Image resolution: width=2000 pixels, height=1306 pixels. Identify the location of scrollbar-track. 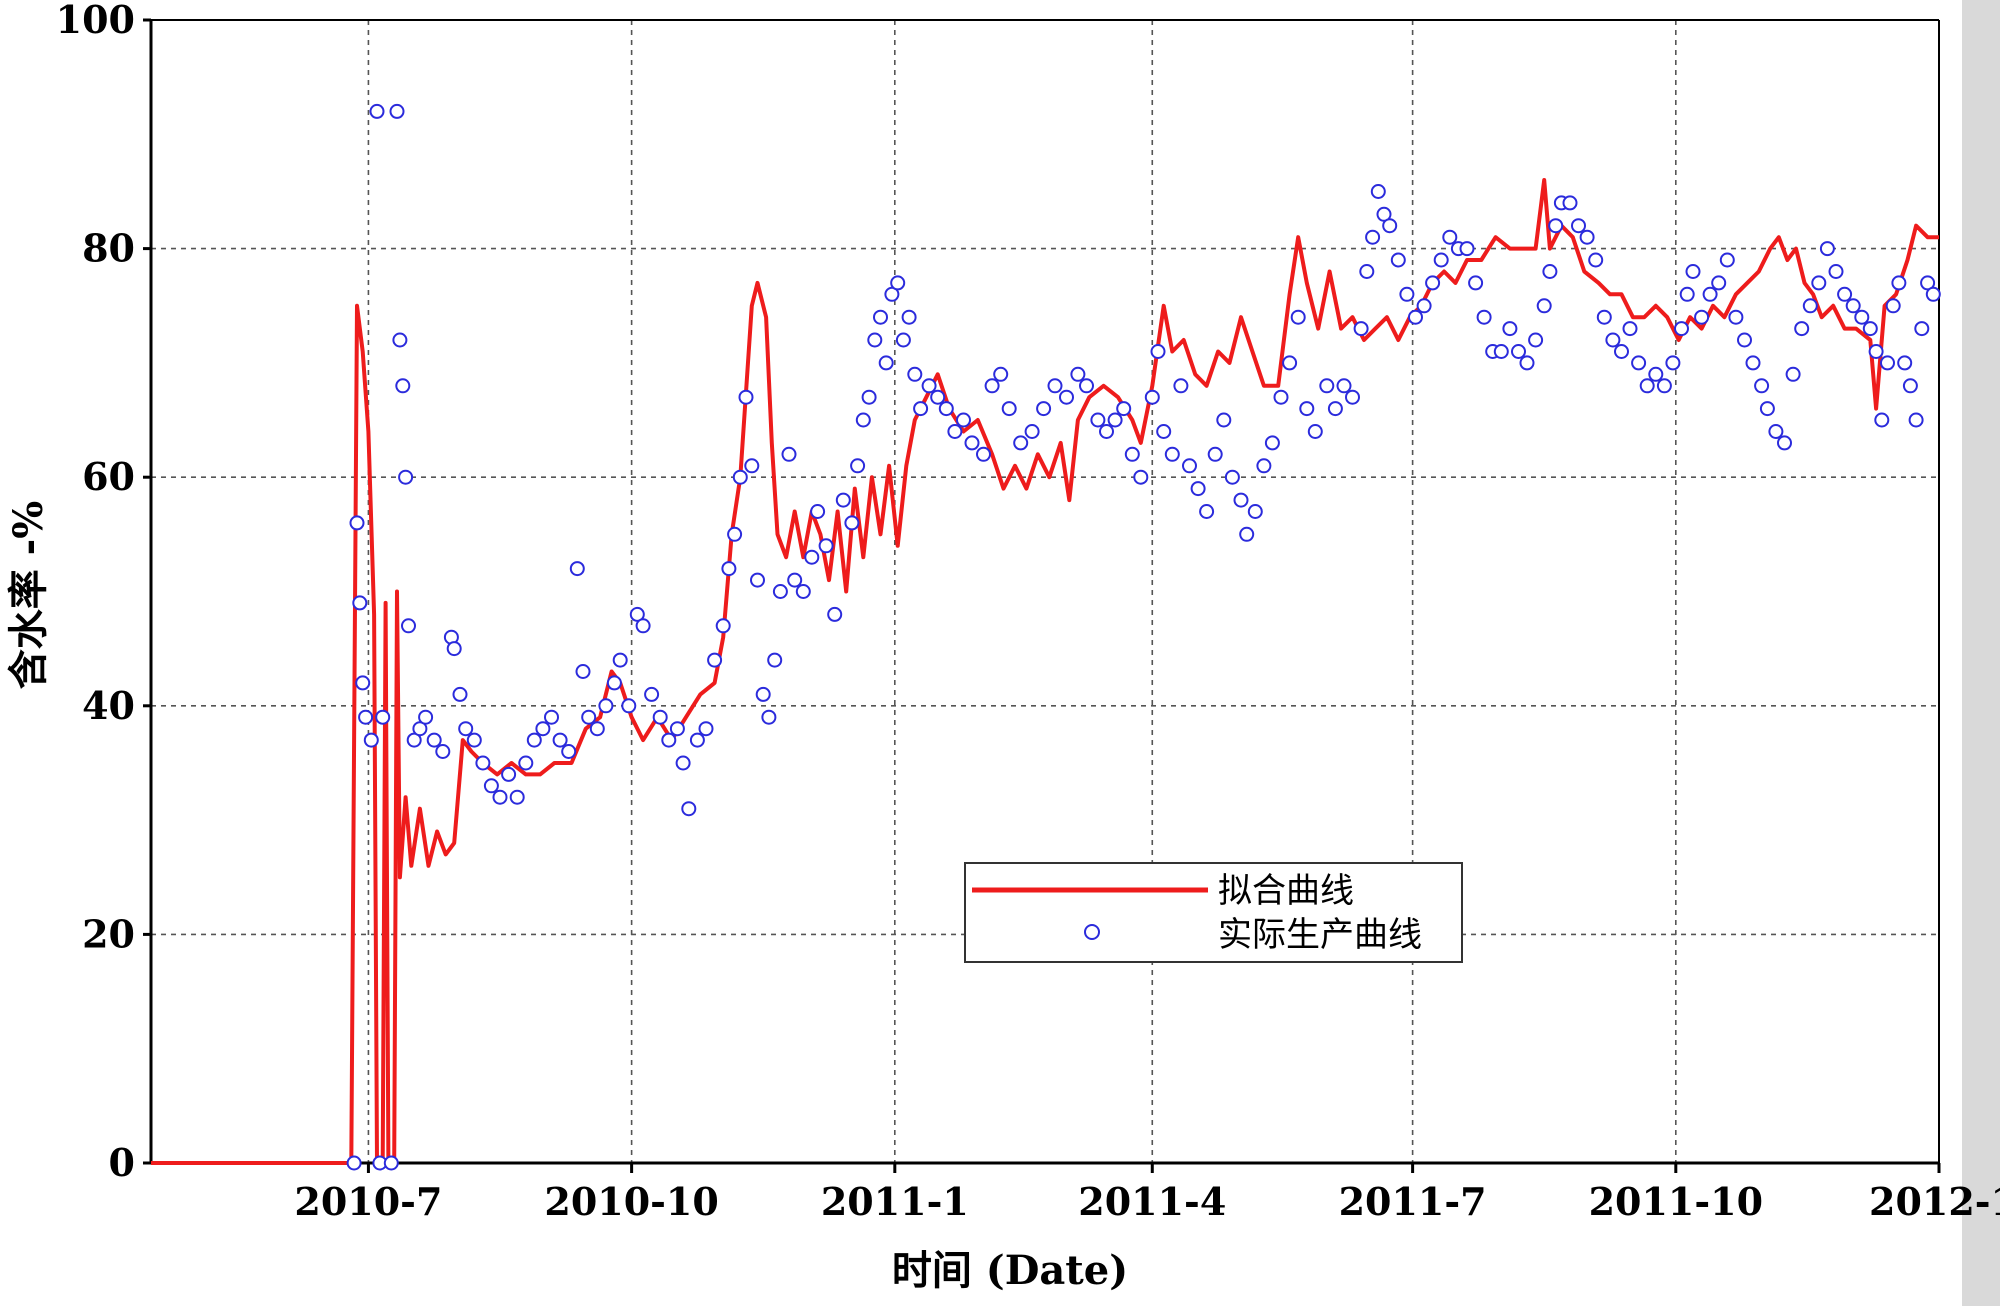
(1981, 653).